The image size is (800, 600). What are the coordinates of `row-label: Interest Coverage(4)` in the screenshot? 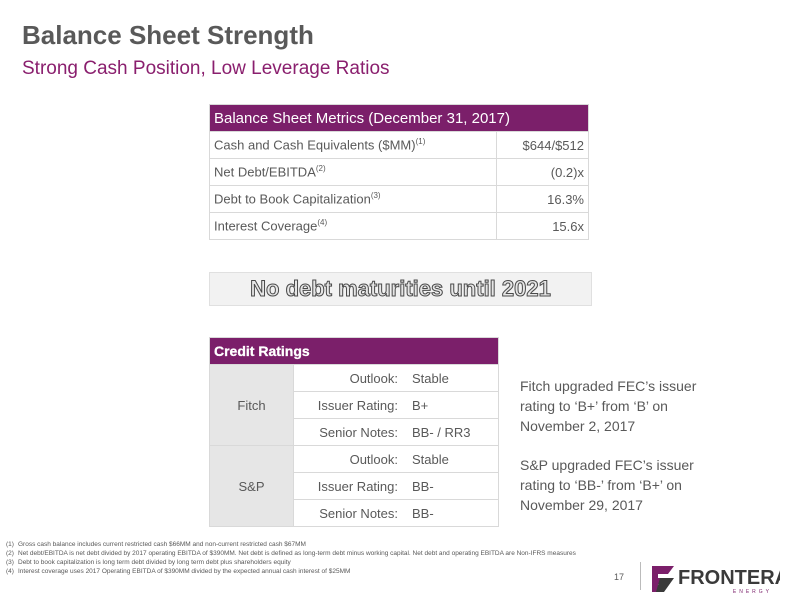 It's located at (353, 226).